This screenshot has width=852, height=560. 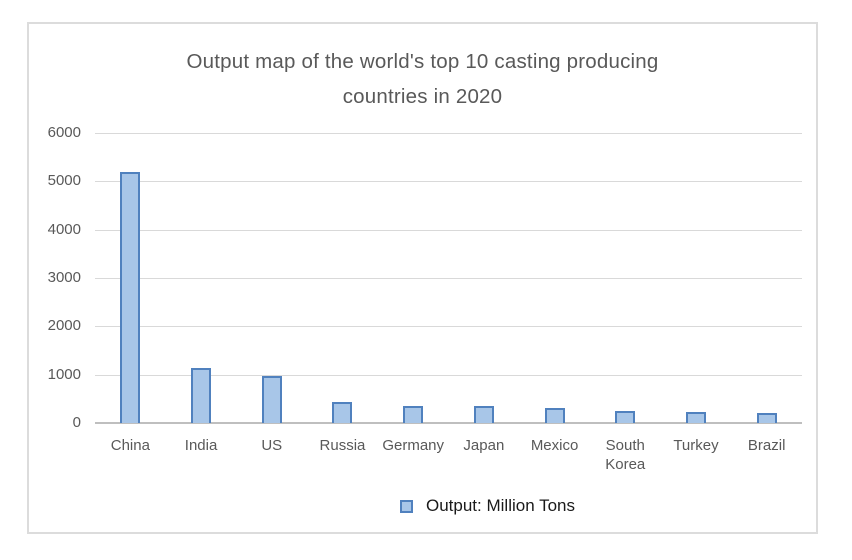 What do you see at coordinates (448, 327) in the screenshot?
I see `gridline-2000` at bounding box center [448, 327].